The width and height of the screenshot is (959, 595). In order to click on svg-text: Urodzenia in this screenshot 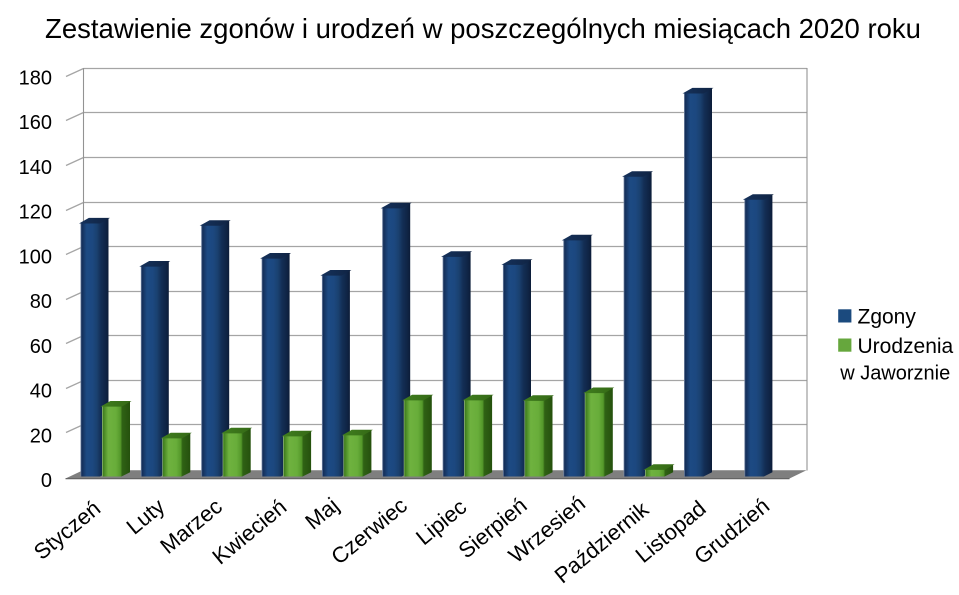, I will do `click(906, 346)`.